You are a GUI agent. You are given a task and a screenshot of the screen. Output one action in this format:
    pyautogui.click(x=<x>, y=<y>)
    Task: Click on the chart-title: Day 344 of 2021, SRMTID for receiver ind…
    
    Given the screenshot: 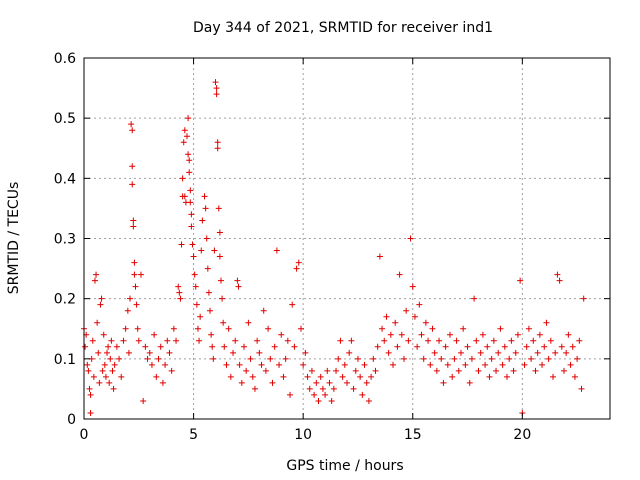 What is the action you would take?
    pyautogui.click(x=343, y=28)
    